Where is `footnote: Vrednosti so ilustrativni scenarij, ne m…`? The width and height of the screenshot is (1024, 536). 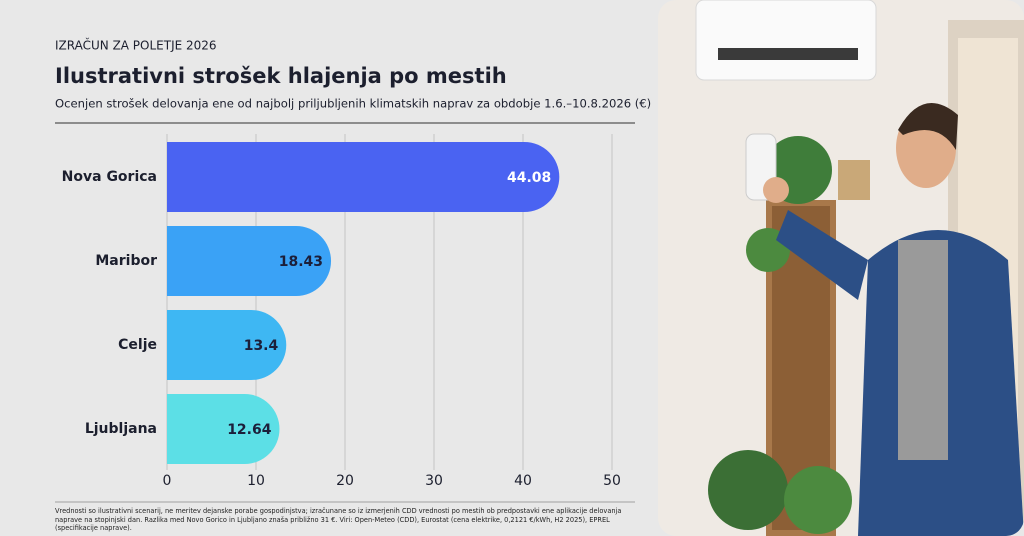 footnote: Vrednosti so ilustrativni scenarij, ne m… is located at coordinates (338, 520).